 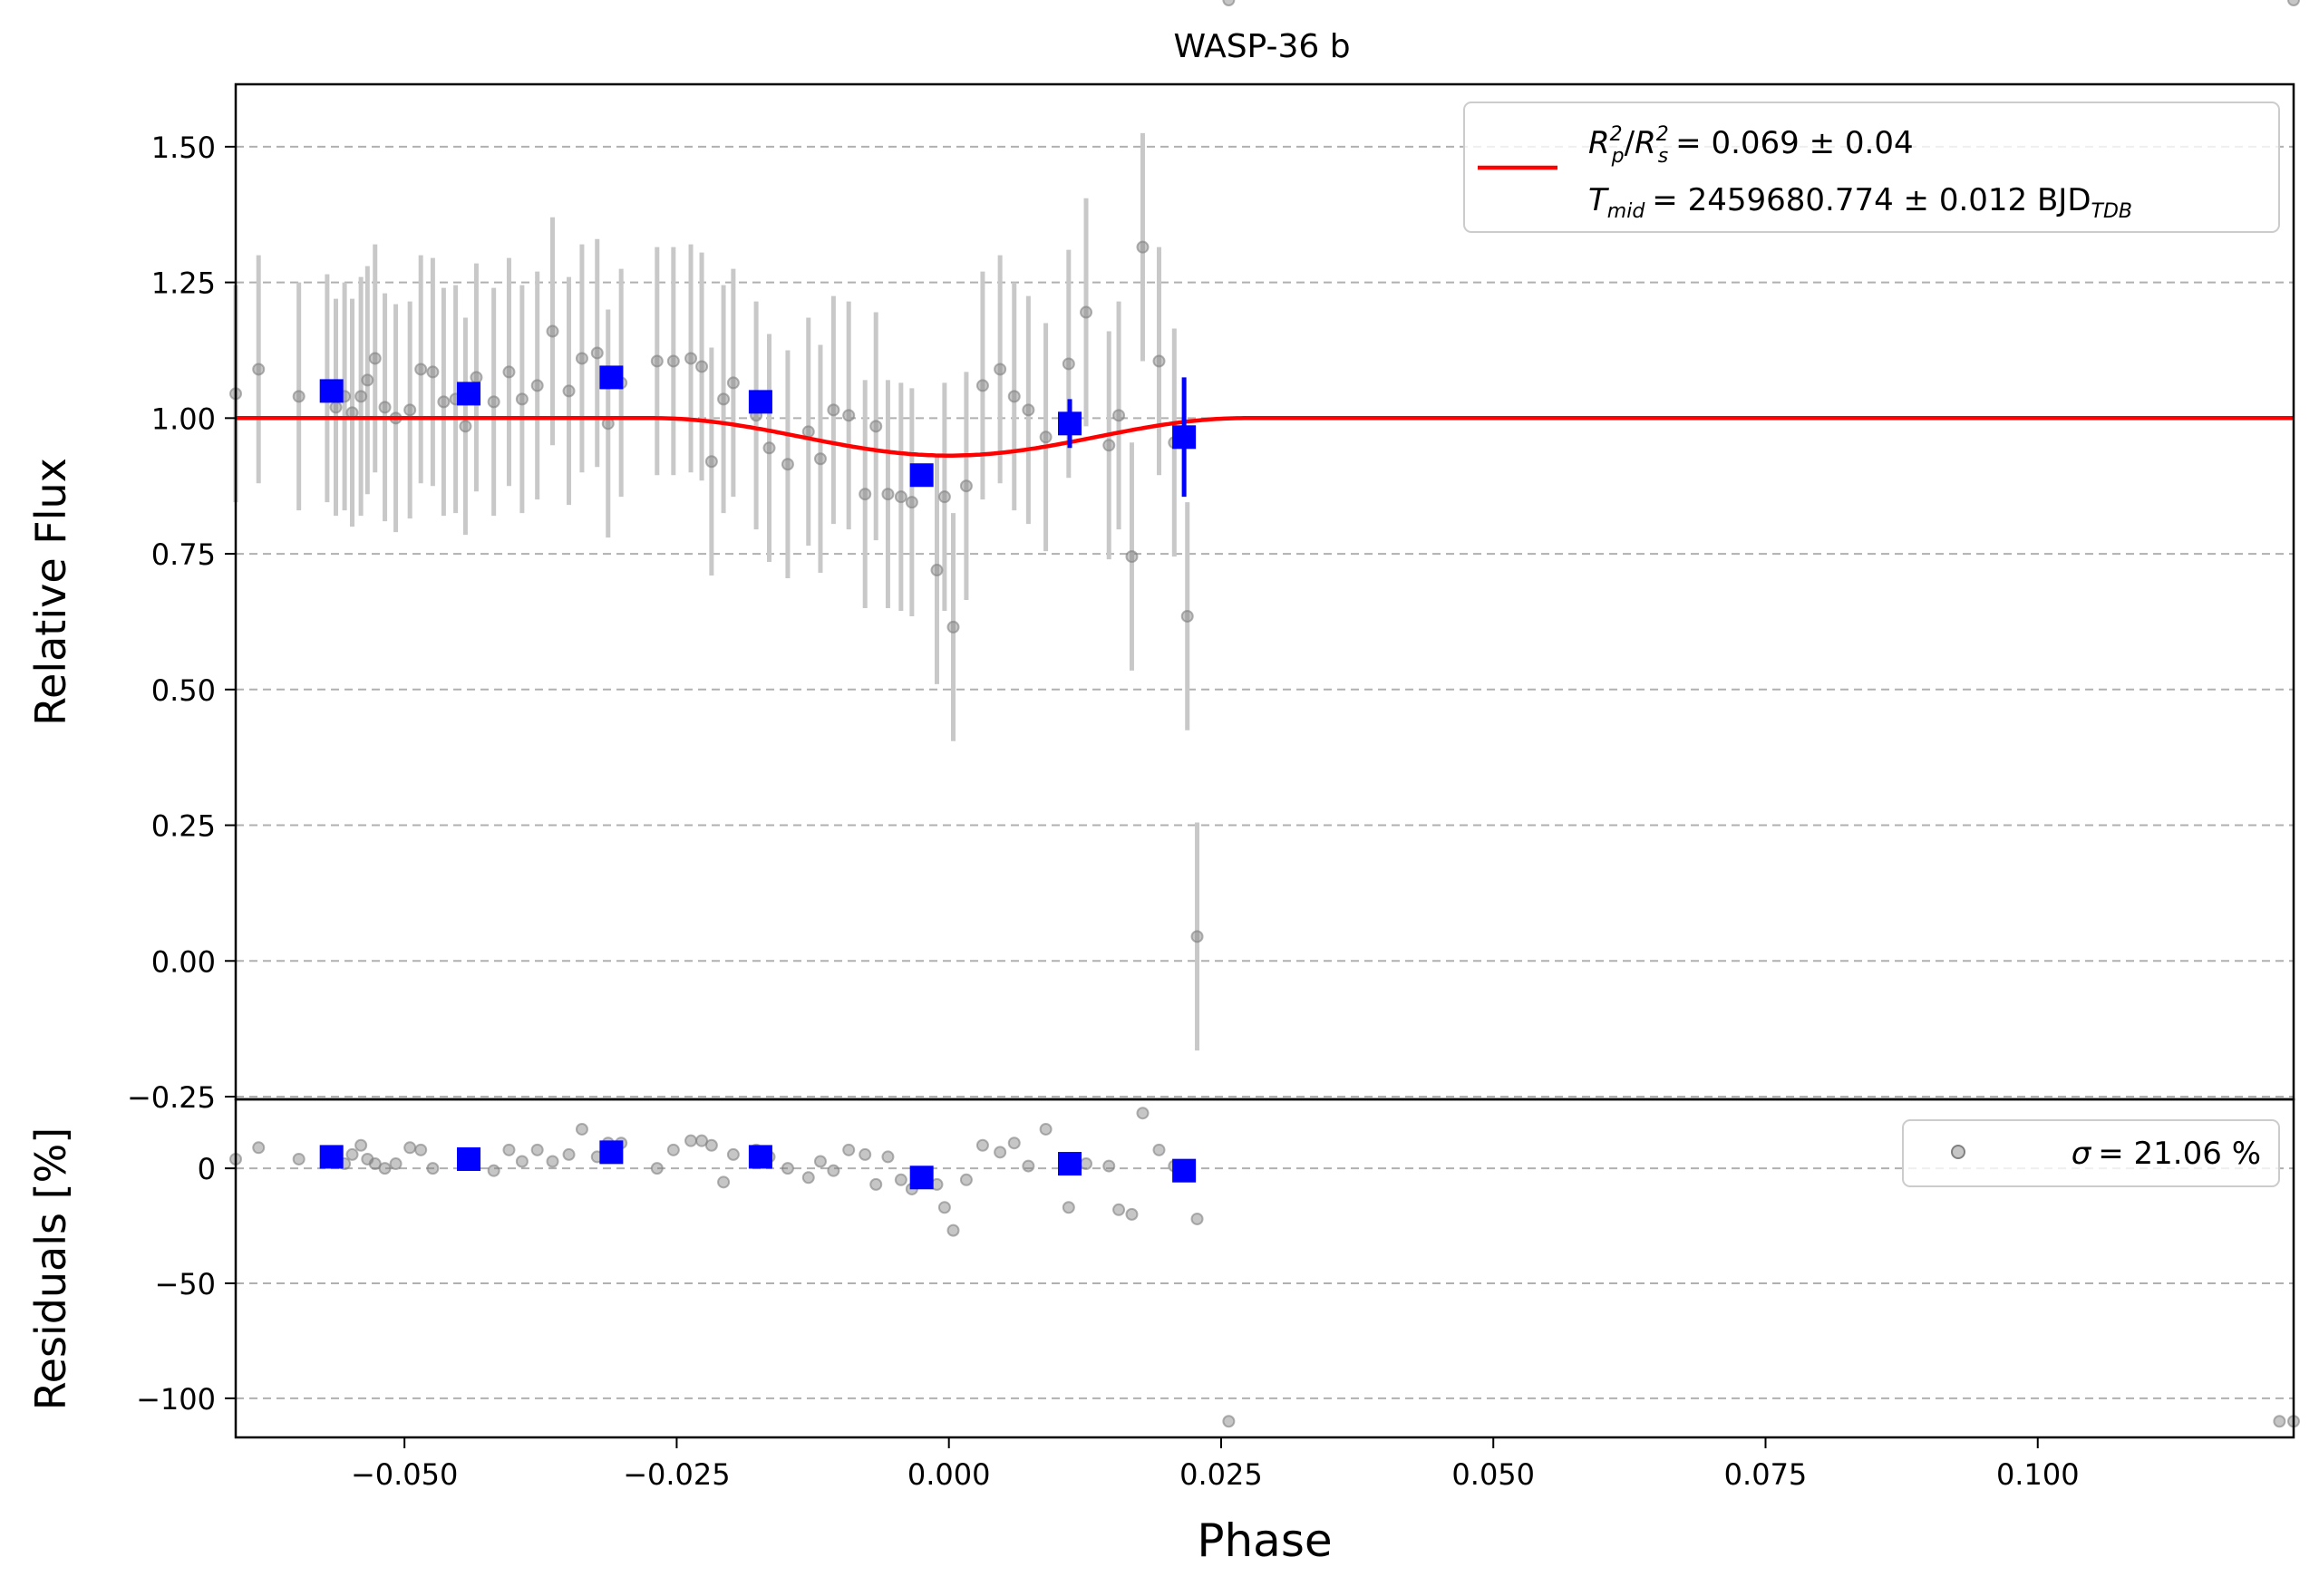 What do you see at coordinates (181, 623) in the screenshot?
I see `flux-y-ticks: −0.25 0.00 0.25 0.50 0.75 1.00 1.25 1.50` at bounding box center [181, 623].